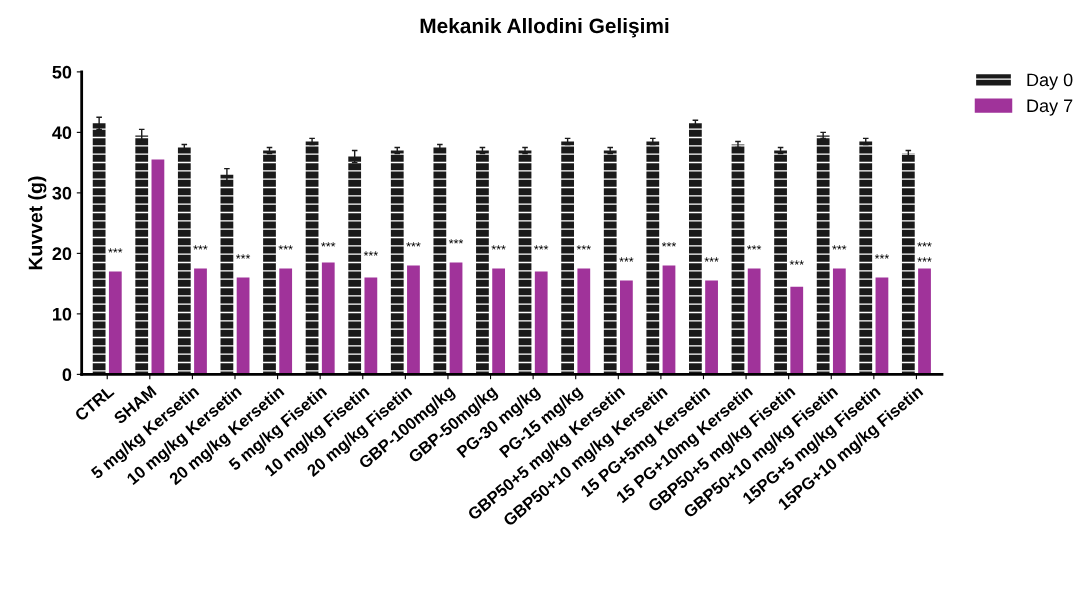 Image resolution: width=1089 pixels, height=599 pixels. What do you see at coordinates (62, 133) in the screenshot?
I see `y-tick-label: 40` at bounding box center [62, 133].